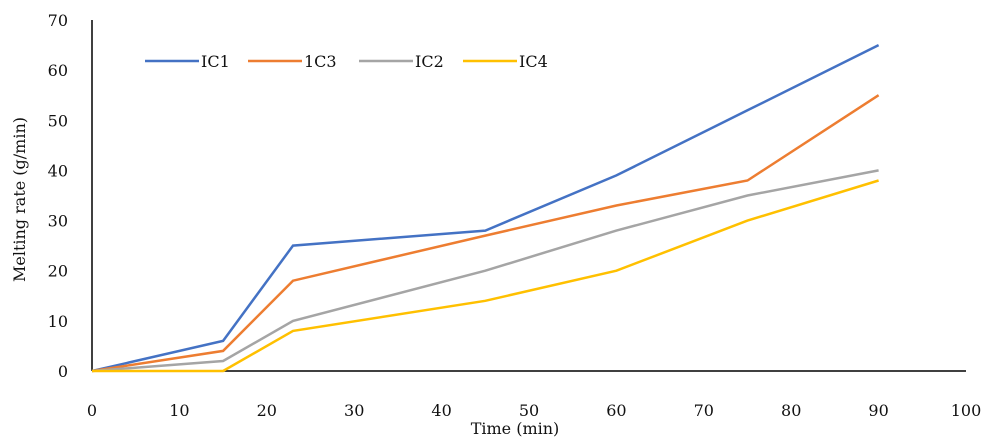 This screenshot has width=987, height=439. What do you see at coordinates (320, 61) in the screenshot?
I see `legend-label: 1C3` at bounding box center [320, 61].